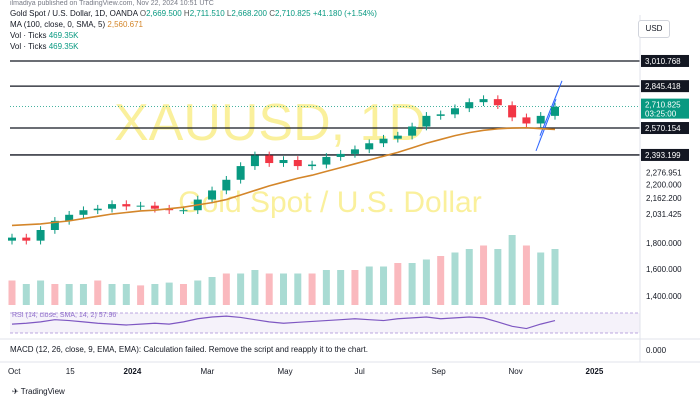 The image size is (700, 401). I want to click on currency-selector: USD, so click(654, 29).